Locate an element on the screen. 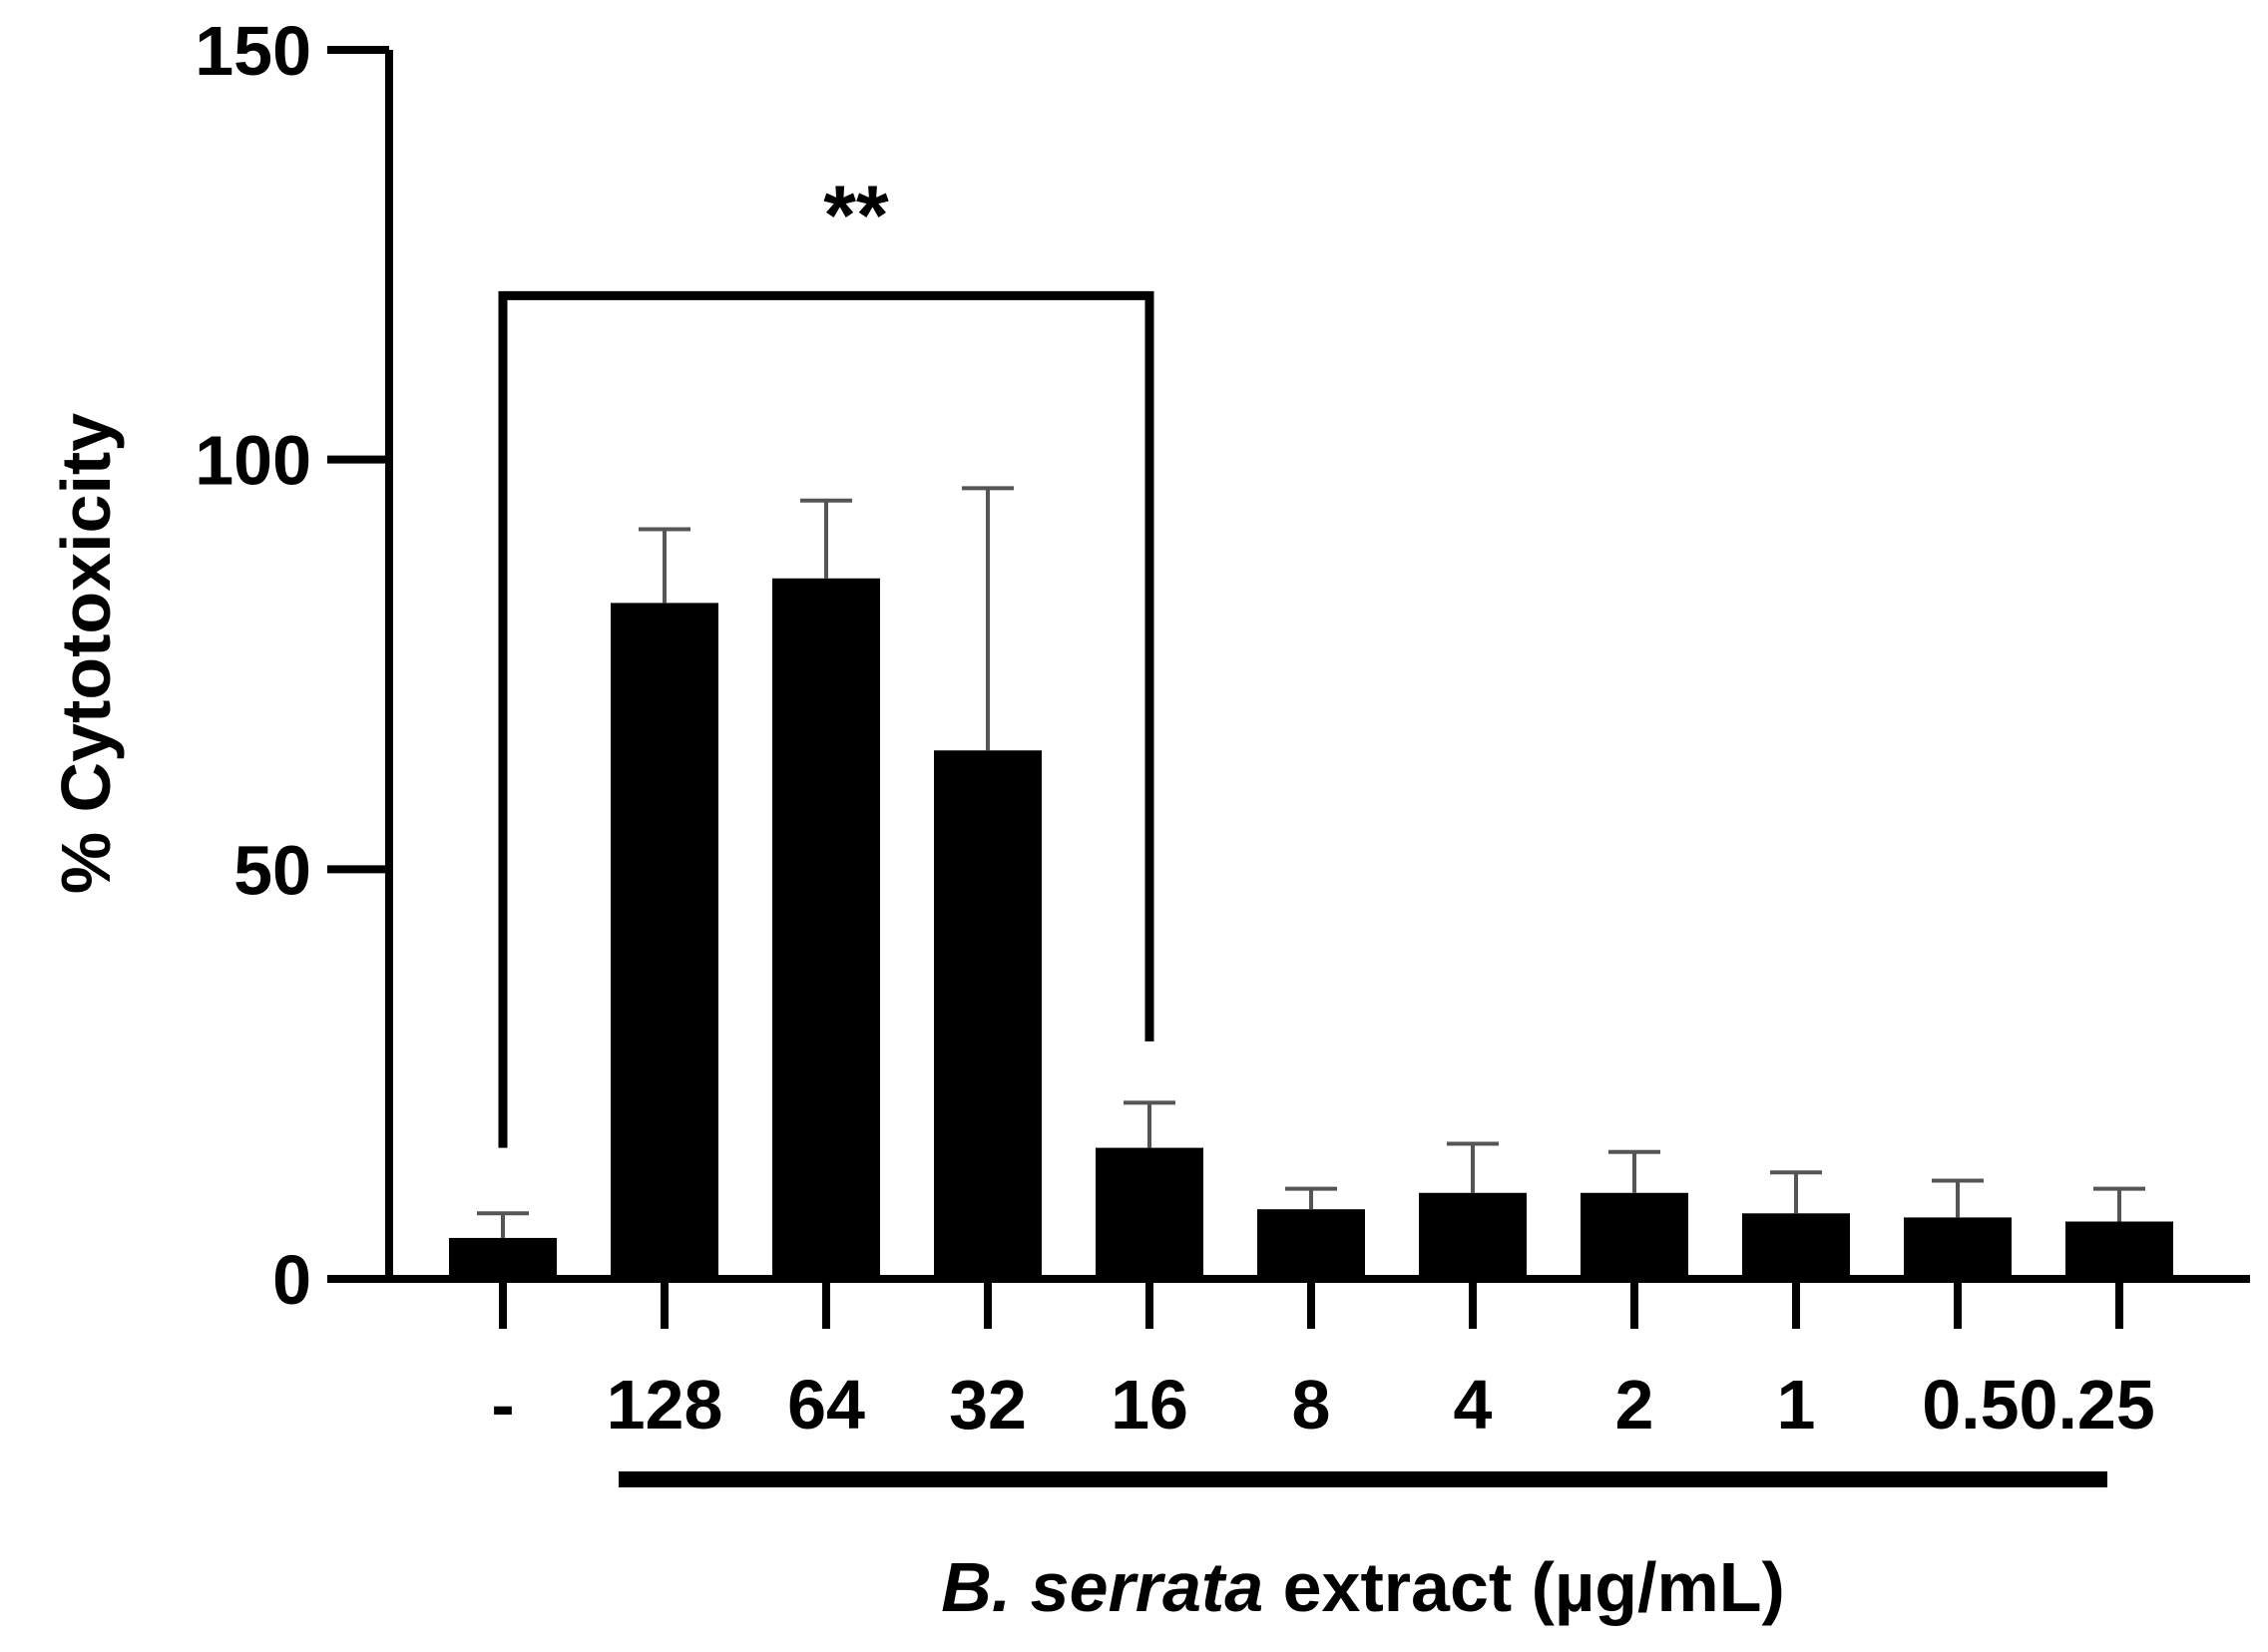 The image size is (2268, 1652). x-tick-label-7: 2 is located at coordinates (1634, 1405).